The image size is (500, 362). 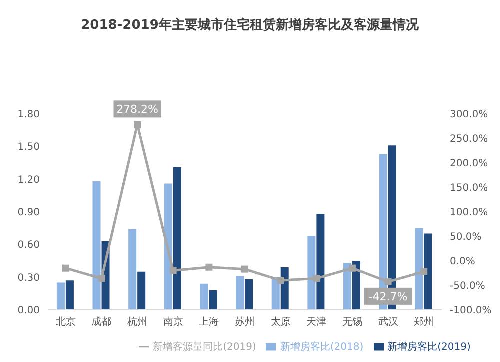 I want to click on y2-tick-label: 0.0%, so click(x=463, y=262).